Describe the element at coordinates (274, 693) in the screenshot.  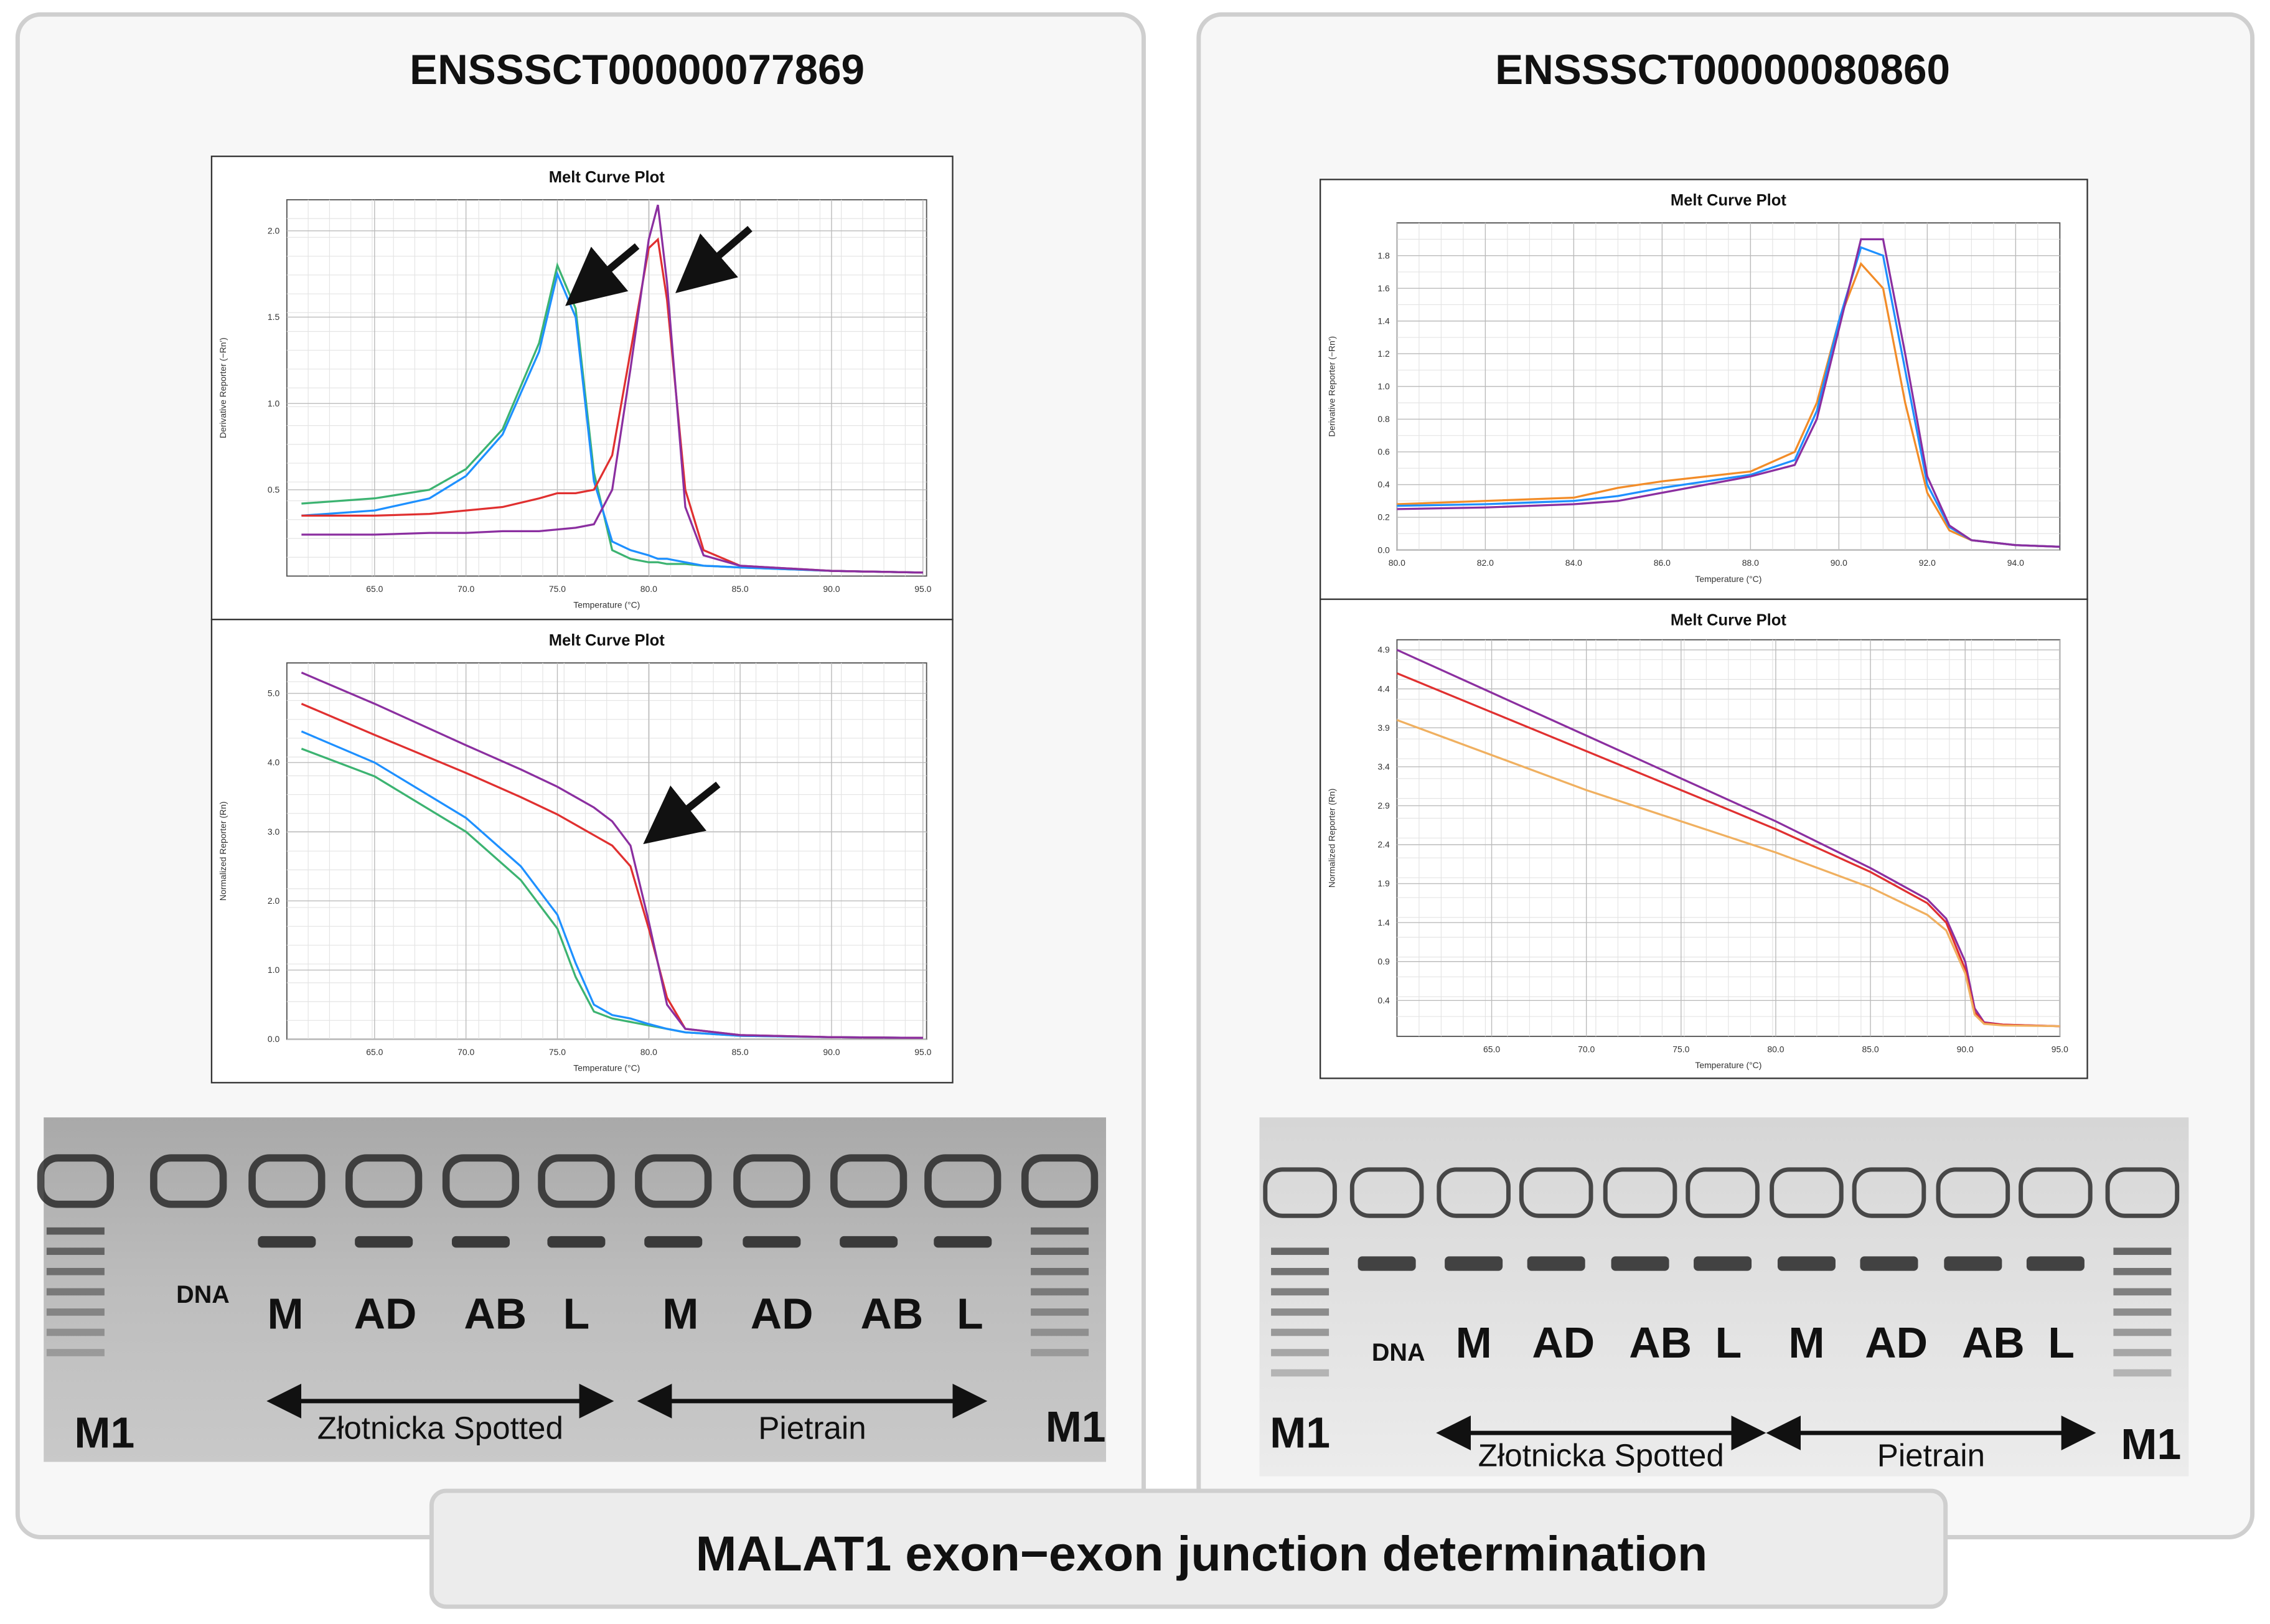
I see `y-tick-label: 5.0` at that location.